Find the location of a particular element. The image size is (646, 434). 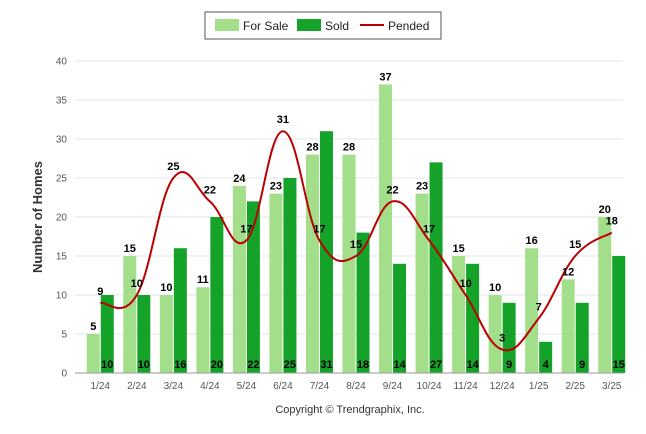

data-label-sold: 25 is located at coordinates (290, 365).